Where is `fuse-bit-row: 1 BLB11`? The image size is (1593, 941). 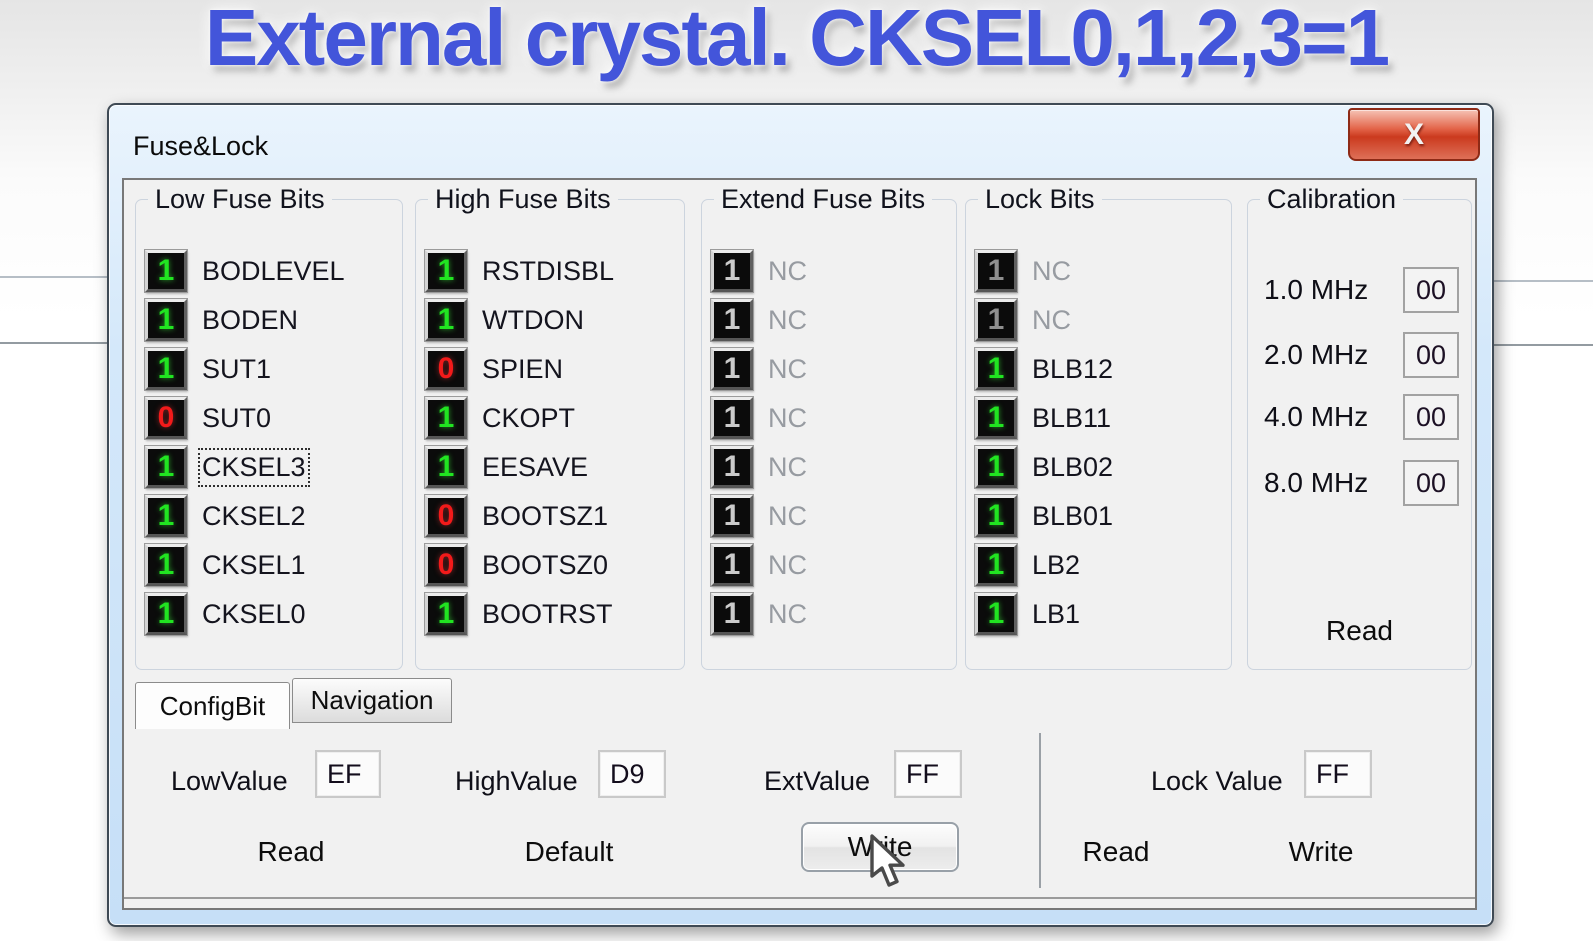
fuse-bit-row: 1 BLB11 is located at coordinates (1044, 418).